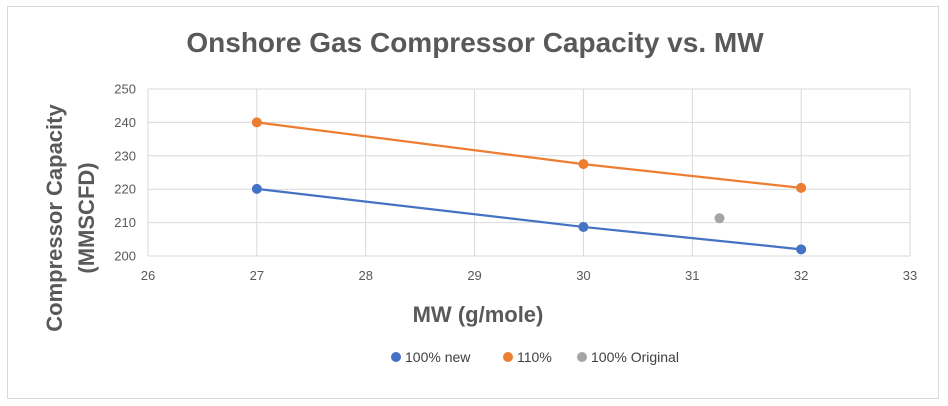  I want to click on legend-marker-100-new, so click(396, 357).